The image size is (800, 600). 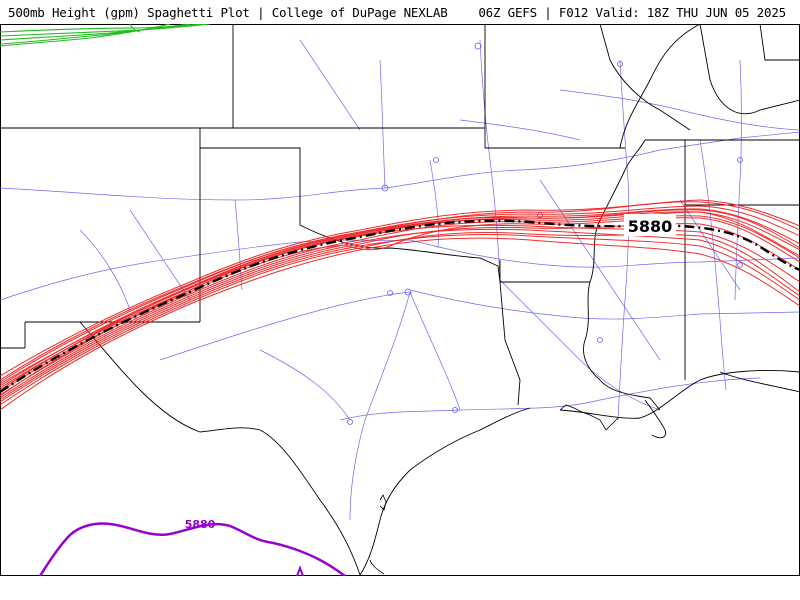 I want to click on south-contour-fragment, so click(x=300, y=570).